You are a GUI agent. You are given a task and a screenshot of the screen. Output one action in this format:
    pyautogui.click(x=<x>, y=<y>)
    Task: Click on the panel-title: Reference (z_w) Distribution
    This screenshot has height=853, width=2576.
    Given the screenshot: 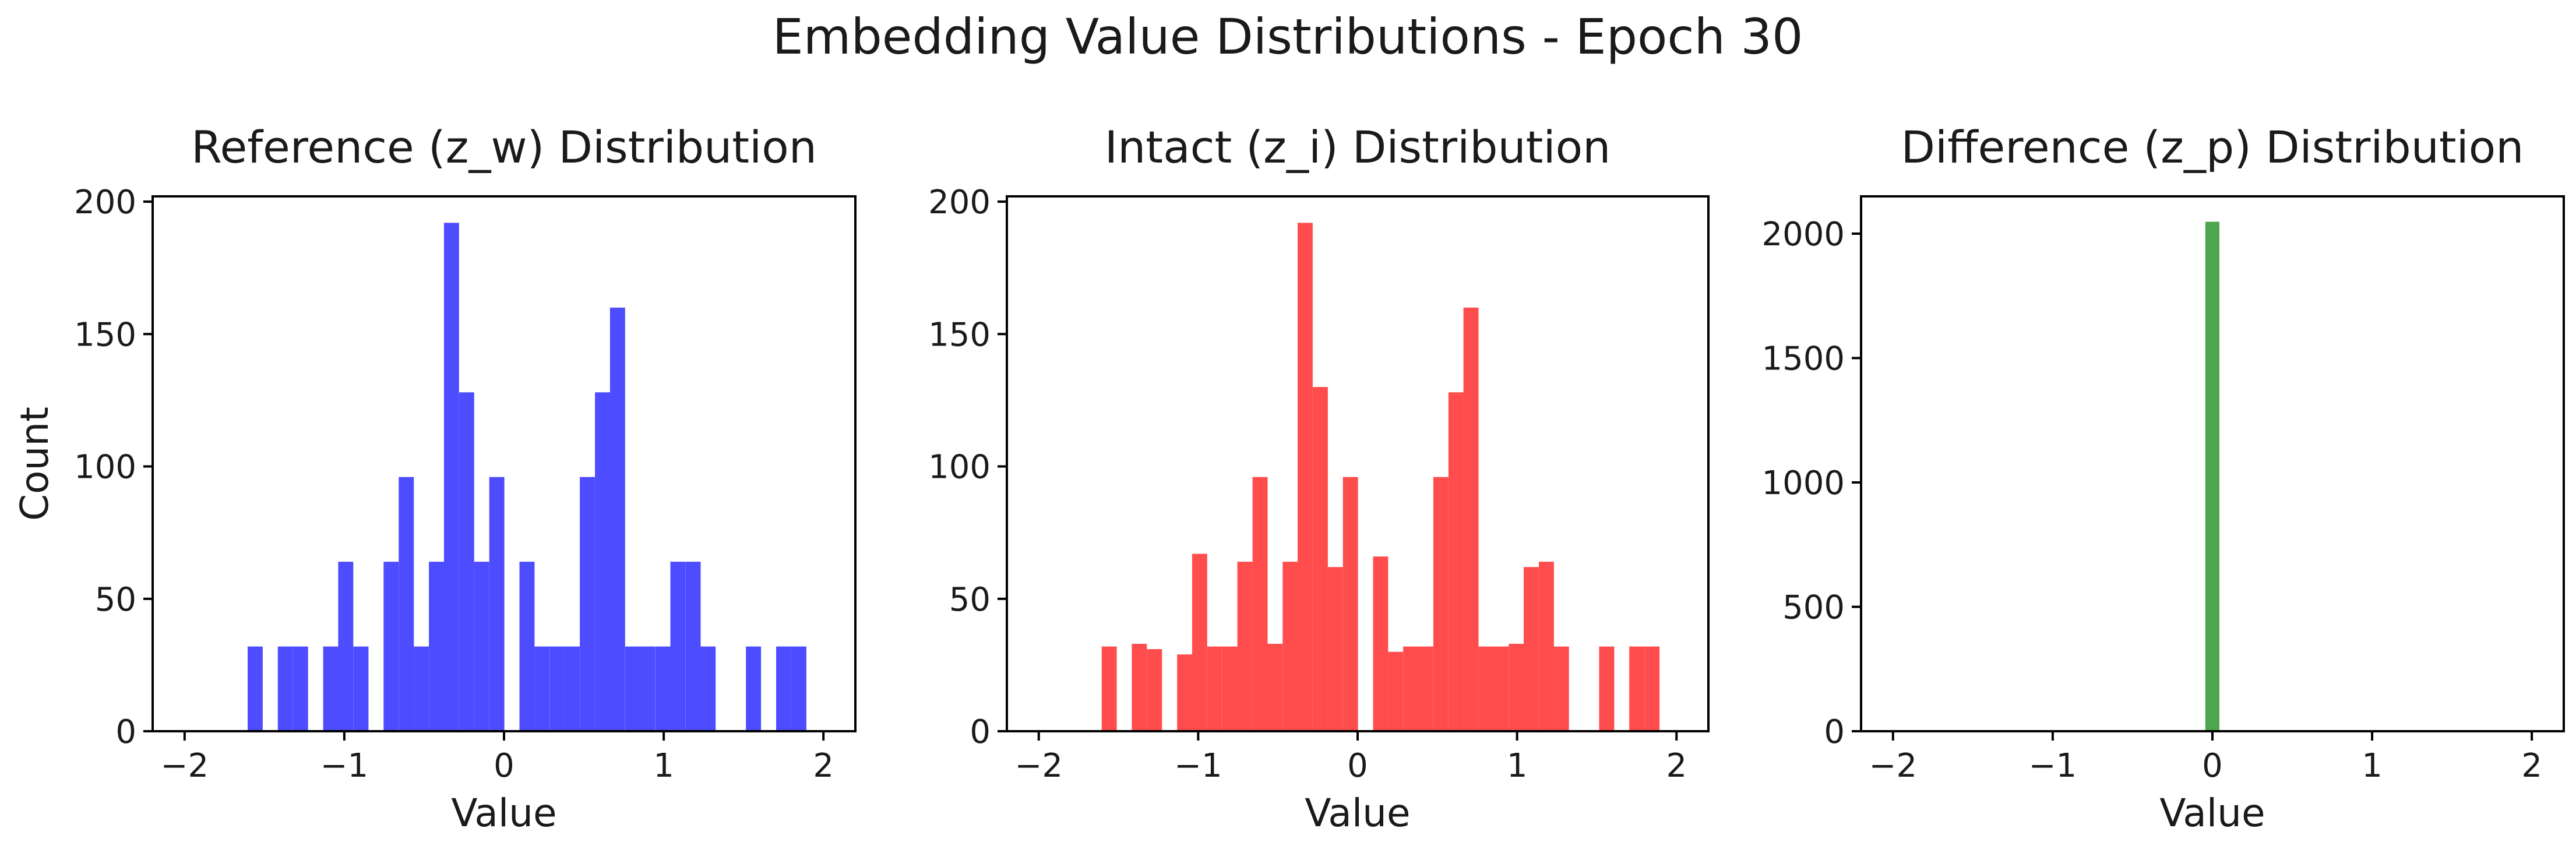 What is the action you would take?
    pyautogui.click(x=504, y=147)
    